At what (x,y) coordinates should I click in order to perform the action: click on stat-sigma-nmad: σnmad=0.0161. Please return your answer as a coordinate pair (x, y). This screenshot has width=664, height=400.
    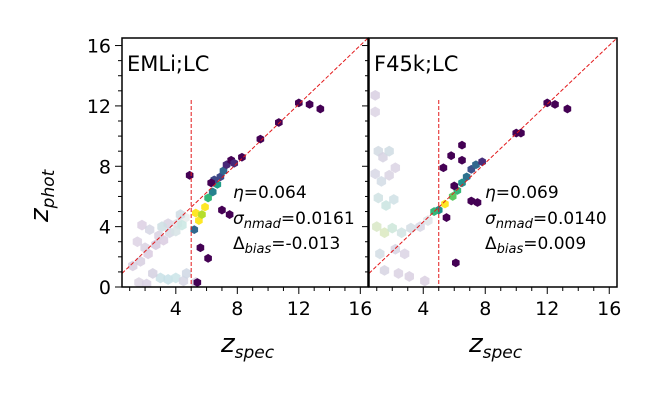
    Looking at the image, I should click on (294, 220).